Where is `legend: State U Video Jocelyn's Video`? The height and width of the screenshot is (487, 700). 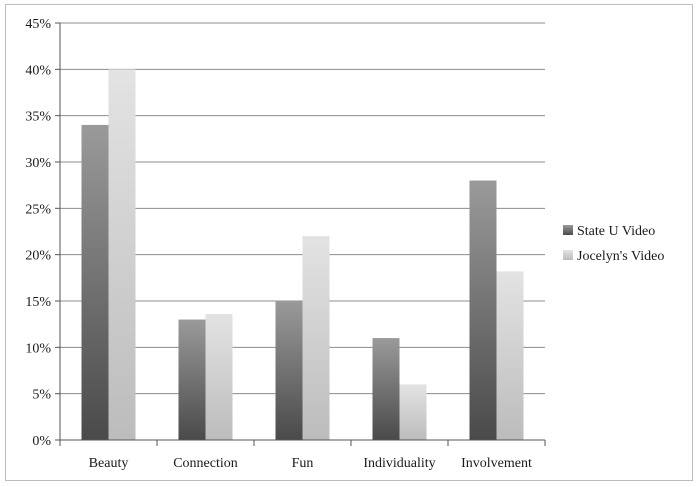
legend: State U Video Jocelyn's Video is located at coordinates (613, 244).